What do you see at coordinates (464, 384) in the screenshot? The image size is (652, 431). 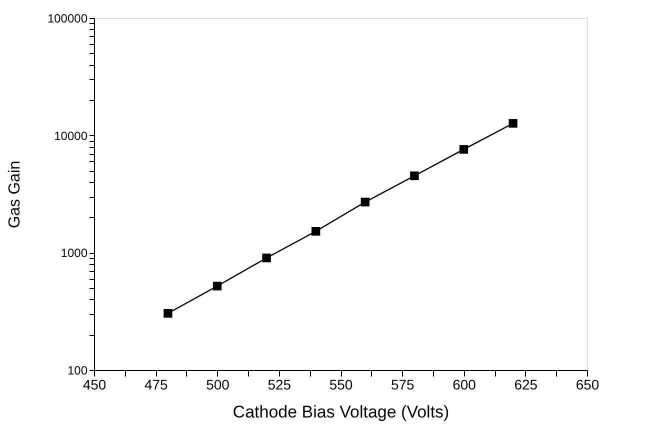 I see `x-tick-label: 600` at bounding box center [464, 384].